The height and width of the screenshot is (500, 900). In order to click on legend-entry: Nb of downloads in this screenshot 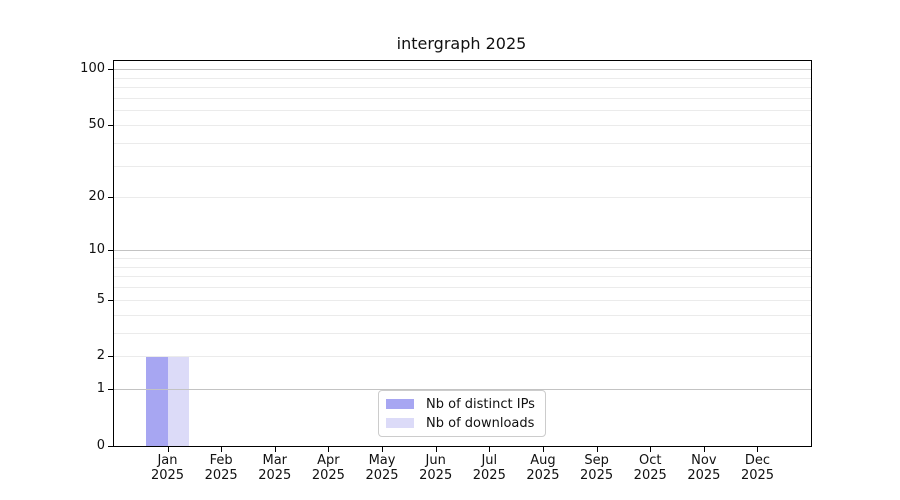, I will do `click(460, 423)`.